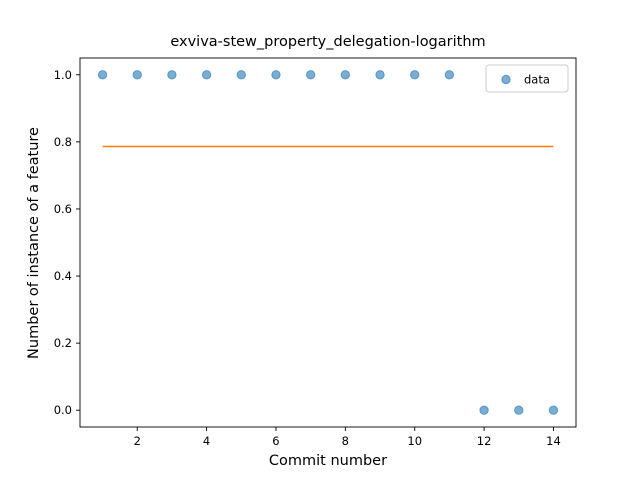  Describe the element at coordinates (414, 441) in the screenshot. I see `x-tick-label: 10` at that location.